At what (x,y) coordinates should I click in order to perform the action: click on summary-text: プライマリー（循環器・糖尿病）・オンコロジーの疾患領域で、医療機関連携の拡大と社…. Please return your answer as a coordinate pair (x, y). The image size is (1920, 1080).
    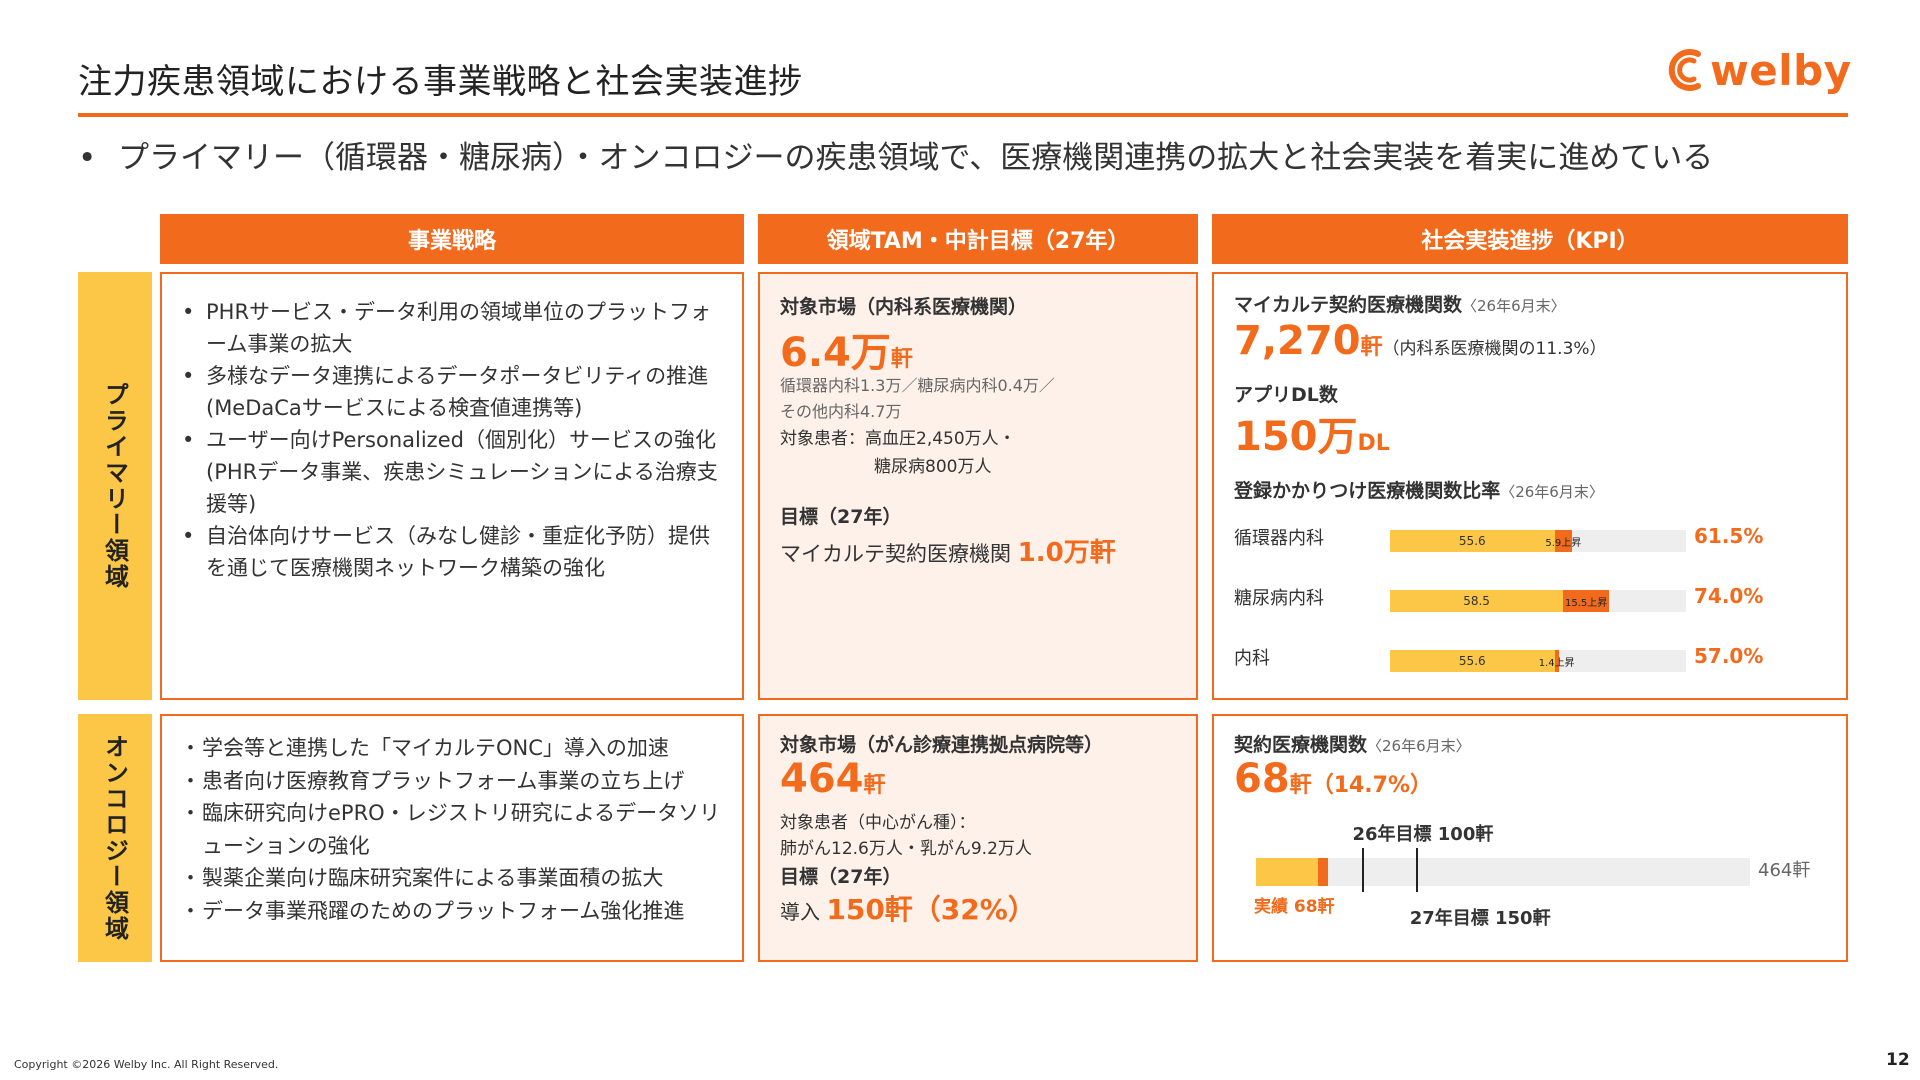
    Looking at the image, I should click on (916, 158).